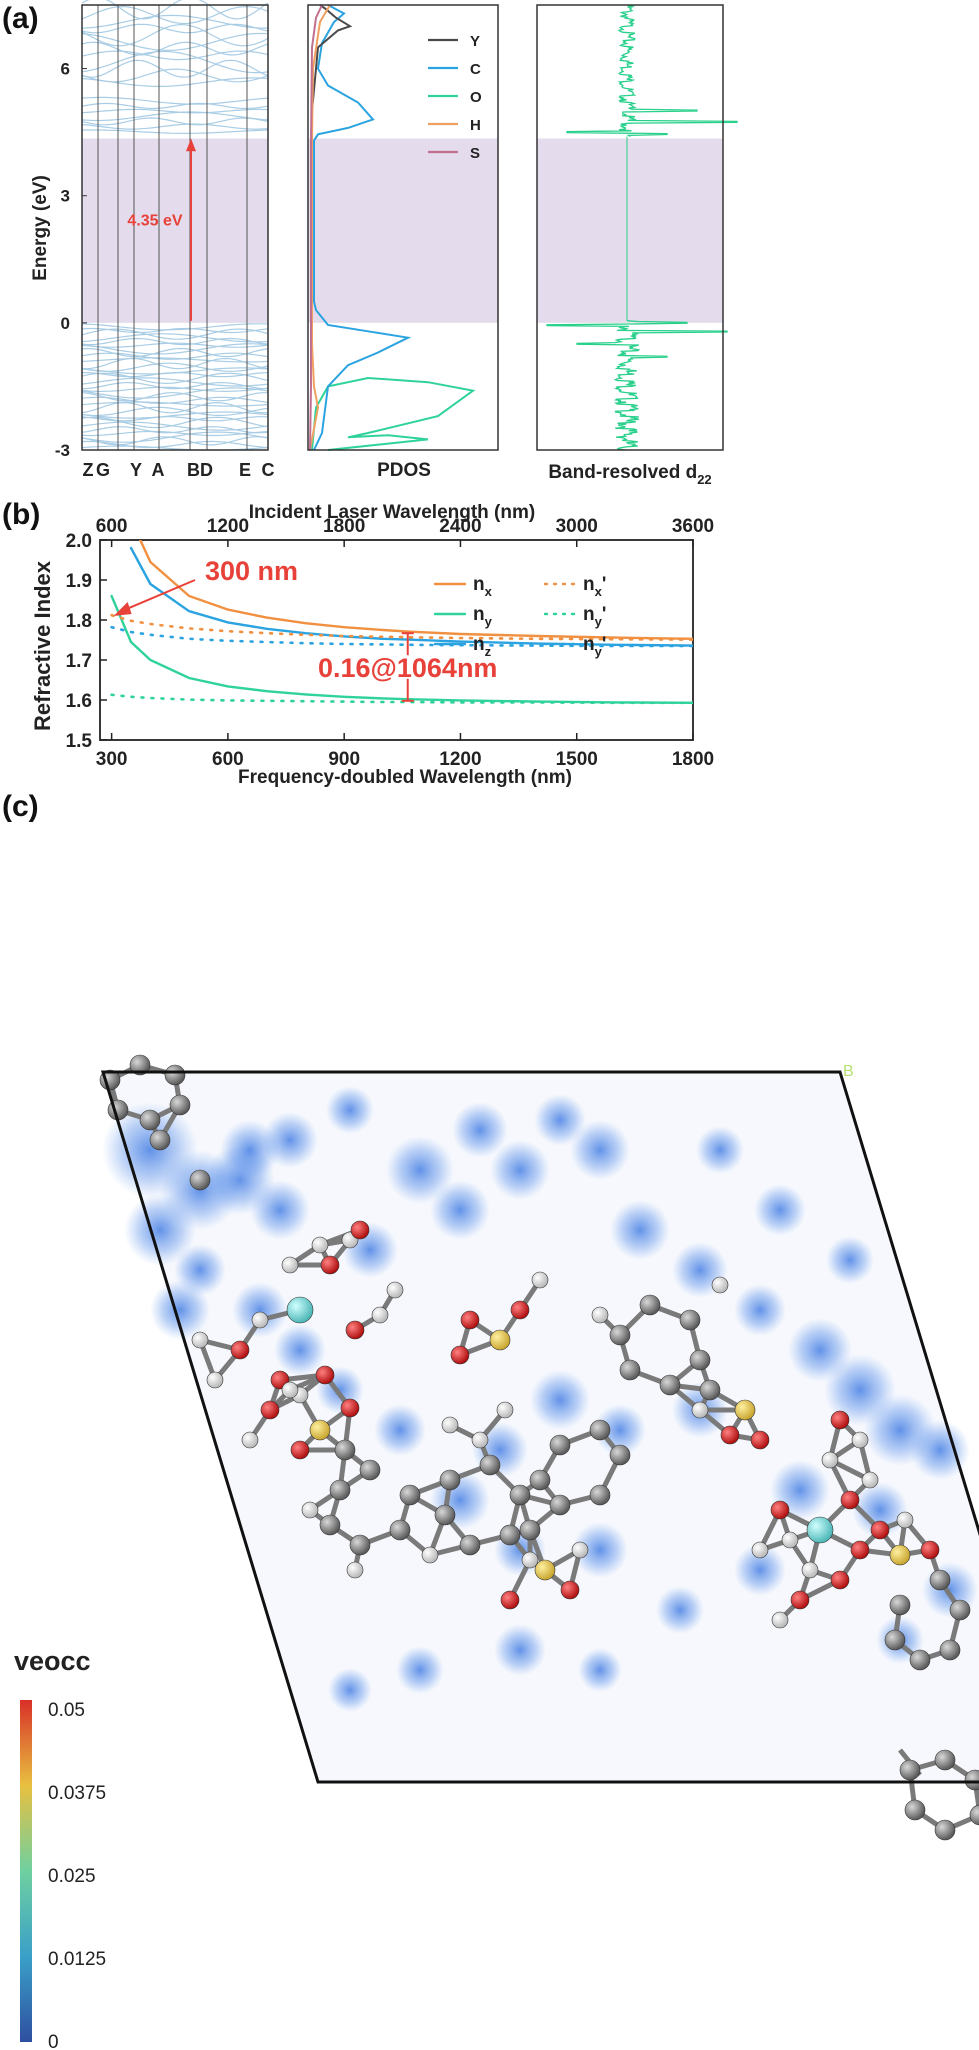  I want to click on legend-label: nz, so click(482, 646).